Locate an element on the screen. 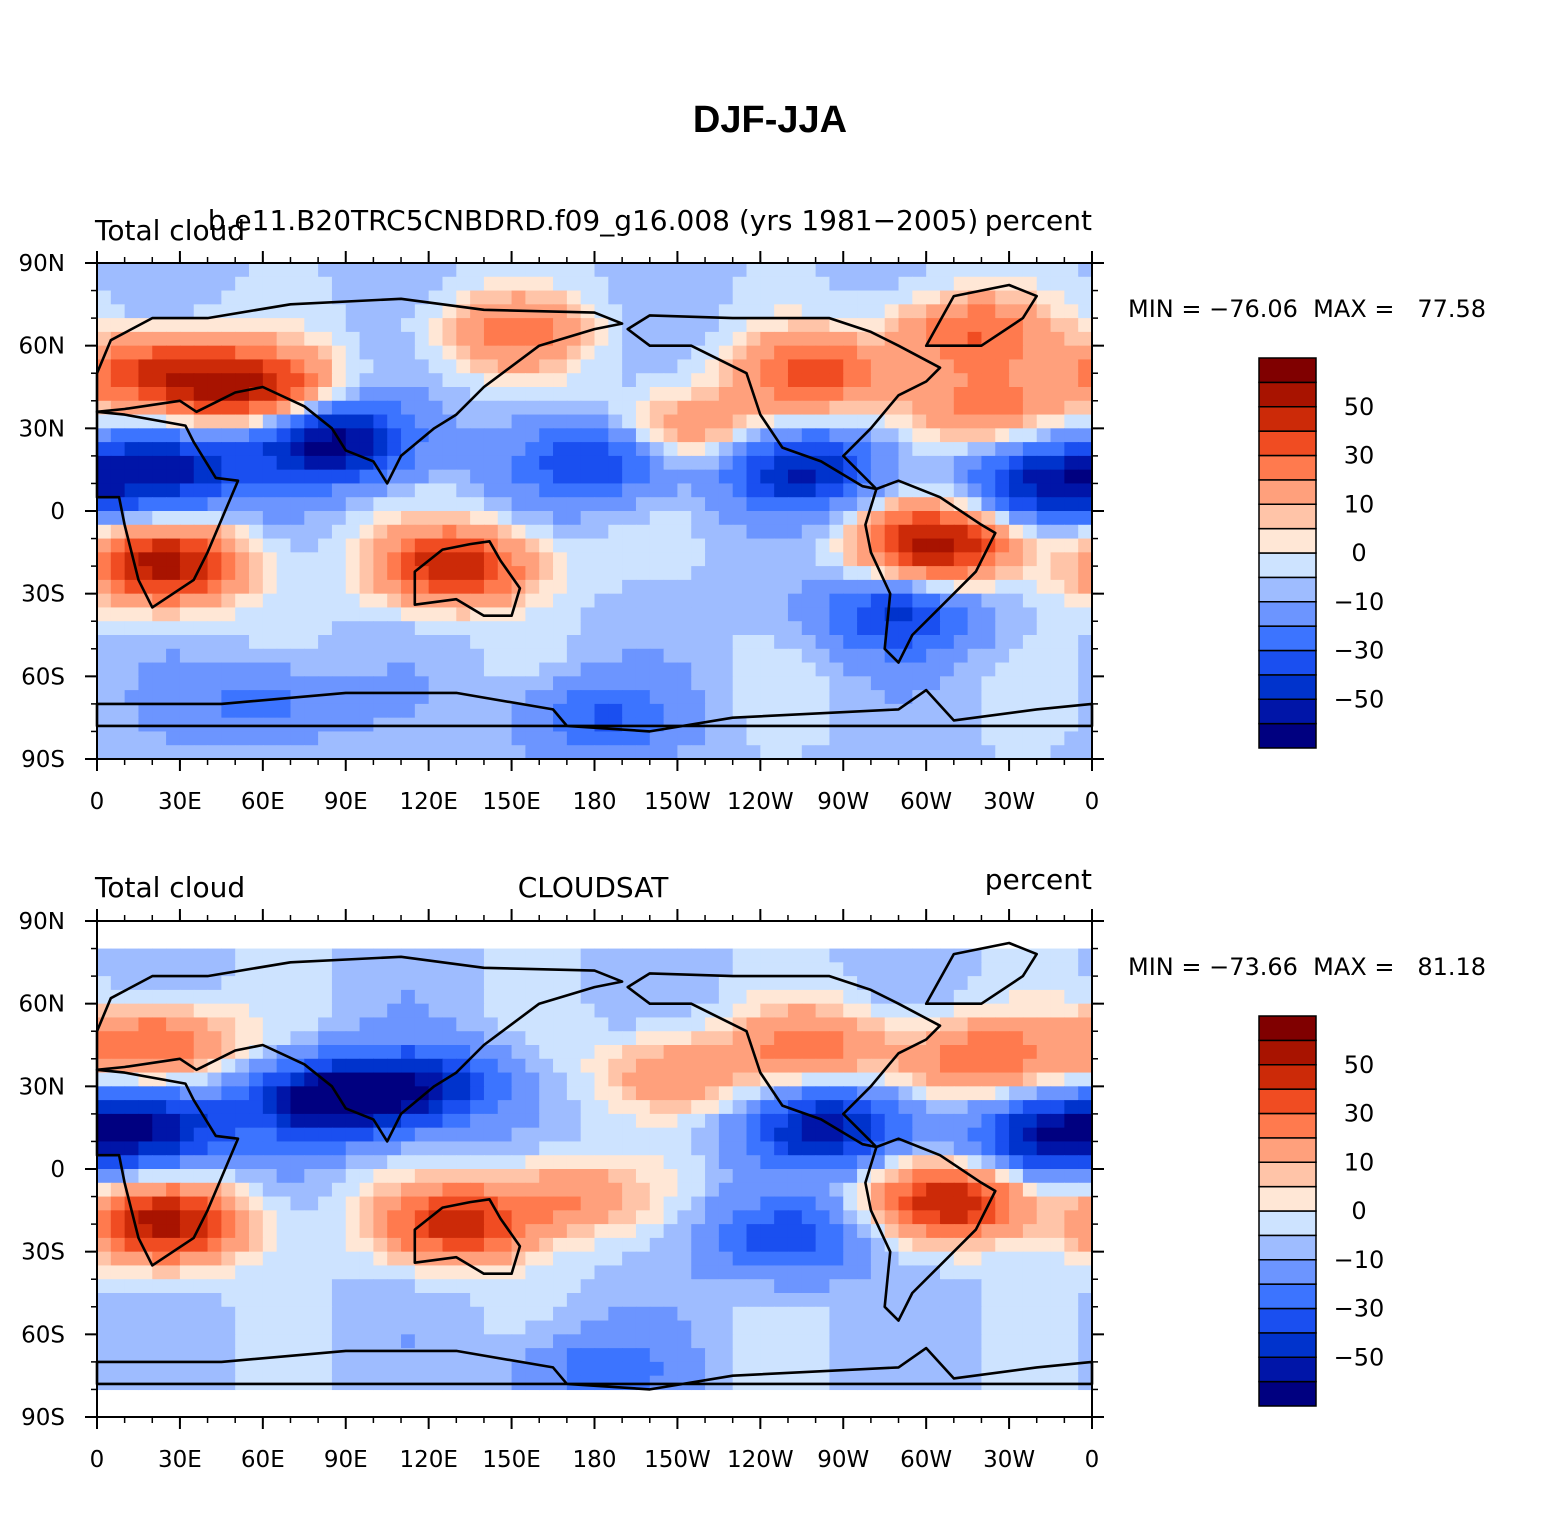 Image resolution: width=1541 pixels, height=1538 pixels. colorbar-swatch is located at coordinates (1287, 589).